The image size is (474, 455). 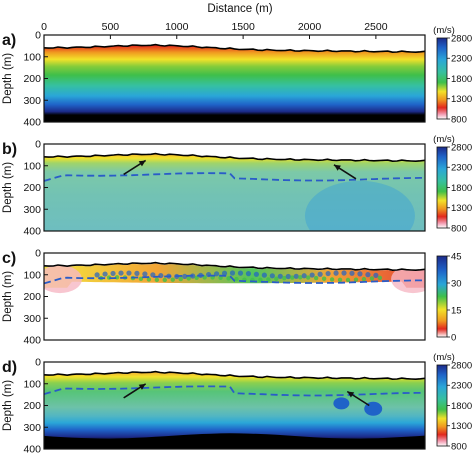 I want to click on panel-label: c), so click(x=9, y=258).